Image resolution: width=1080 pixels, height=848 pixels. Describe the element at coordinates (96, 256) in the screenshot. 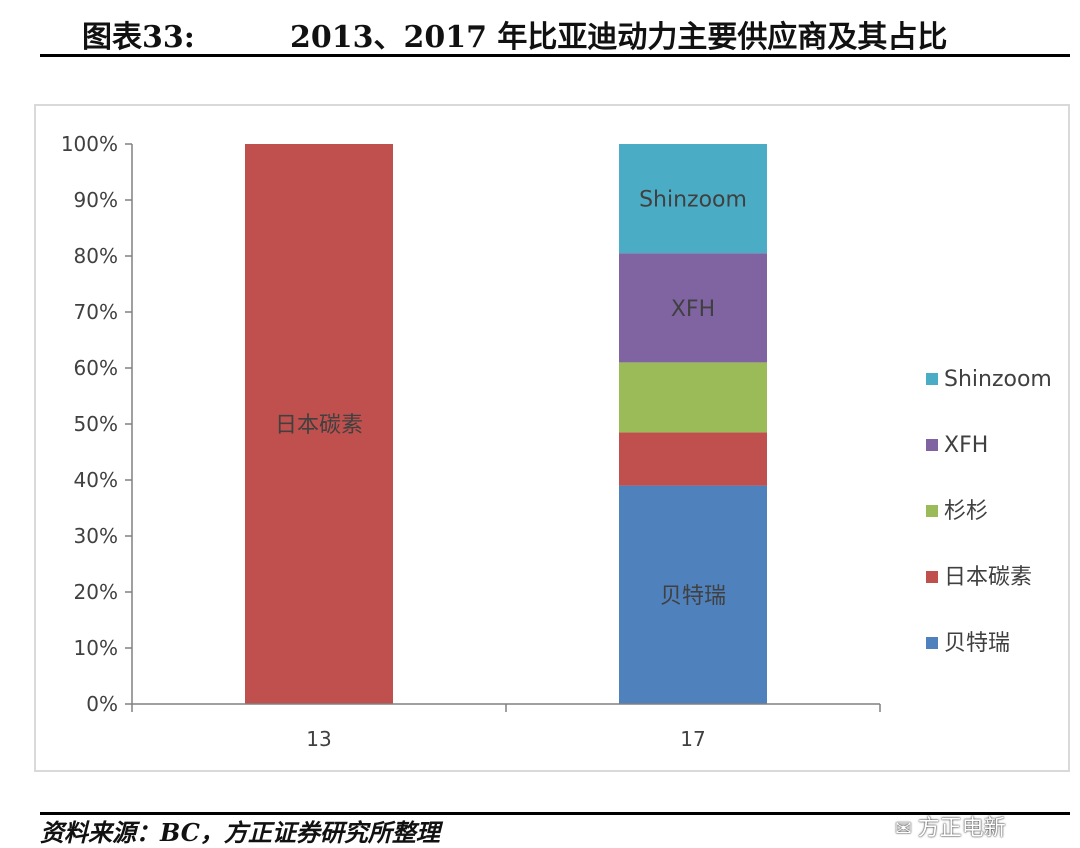

I see `y-tick-label: 80%` at that location.